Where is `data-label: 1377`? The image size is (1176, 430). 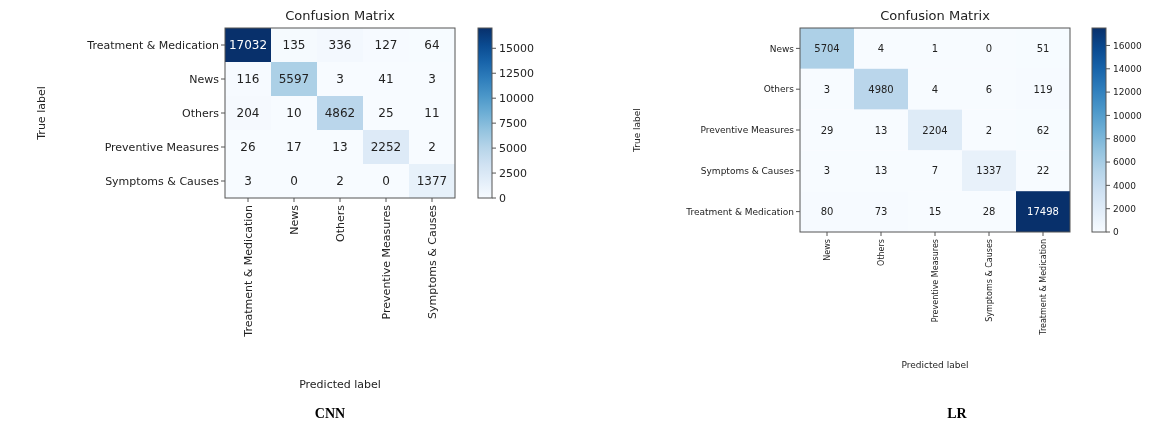 data-label: 1377 is located at coordinates (432, 181).